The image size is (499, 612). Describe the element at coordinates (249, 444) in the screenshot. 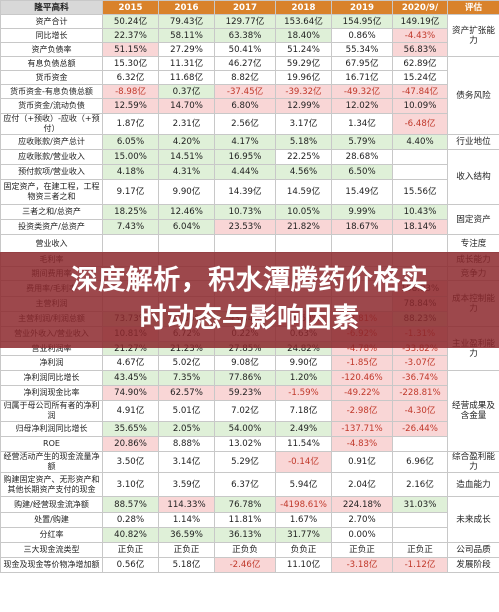

I see `table-row: ROE 20.86% 8.88% 13.02% 11.54% -4.83%` at that location.